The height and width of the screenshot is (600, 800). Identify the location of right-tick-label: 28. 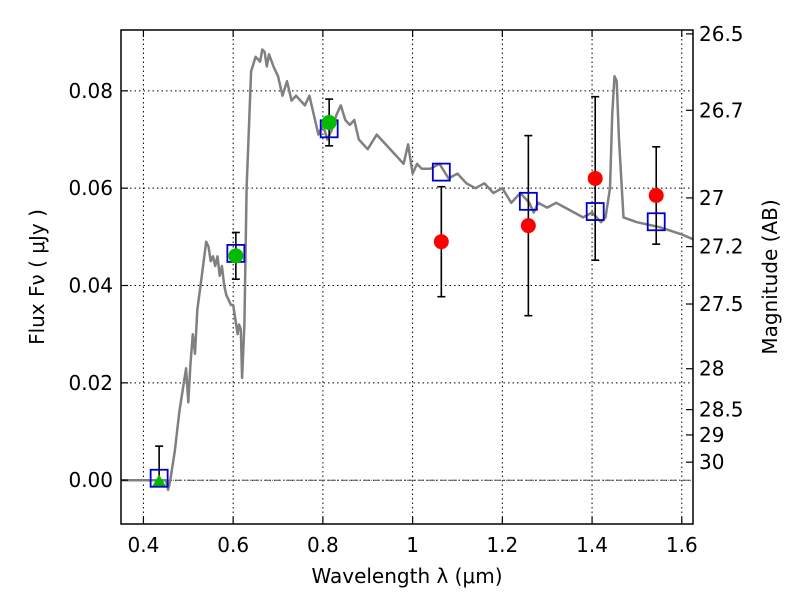
(711, 369).